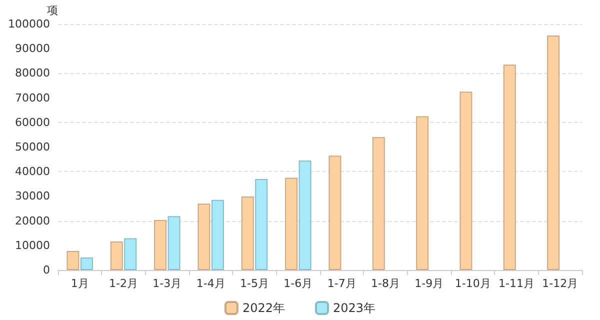 This screenshot has width=600, height=320. I want to click on x-tick-label: 1-7月, so click(341, 283).